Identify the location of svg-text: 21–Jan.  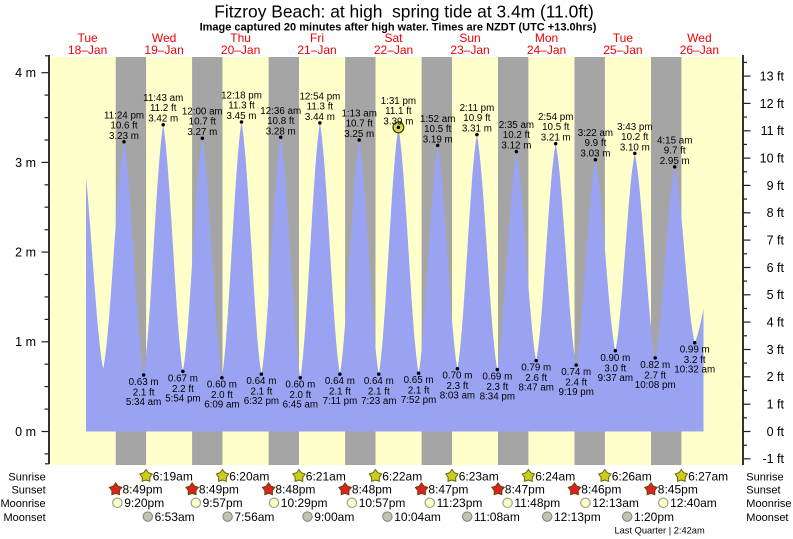
(316, 50).